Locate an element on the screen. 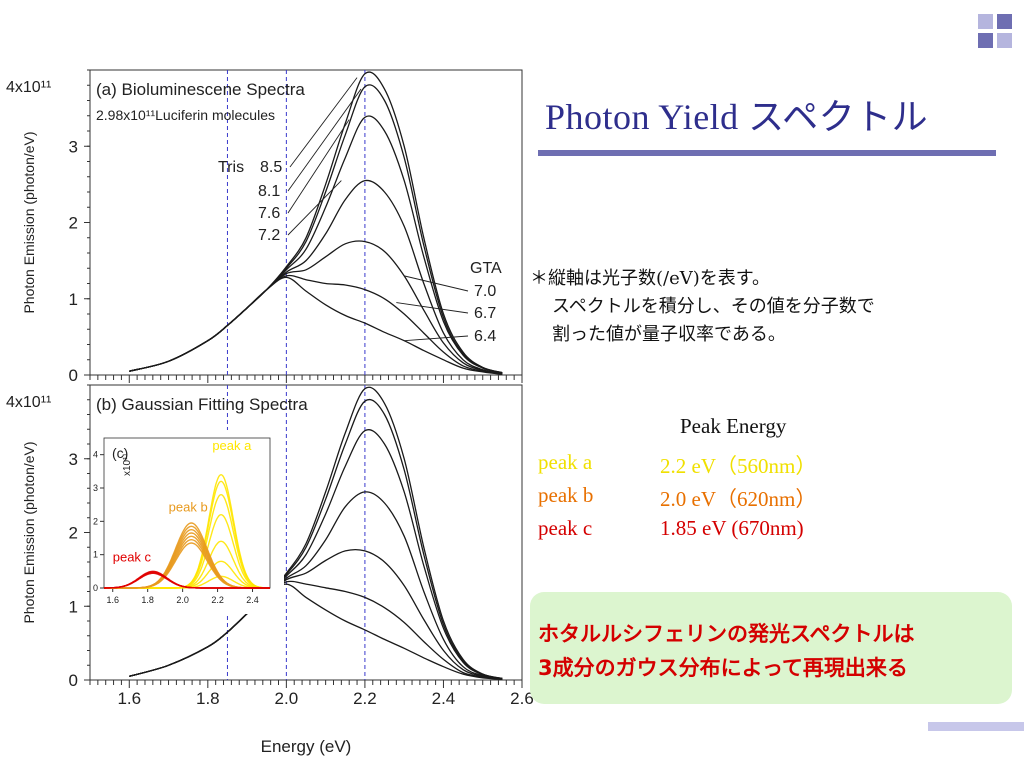 The image size is (1024, 768). peak-c-name: peak c is located at coordinates (565, 528).